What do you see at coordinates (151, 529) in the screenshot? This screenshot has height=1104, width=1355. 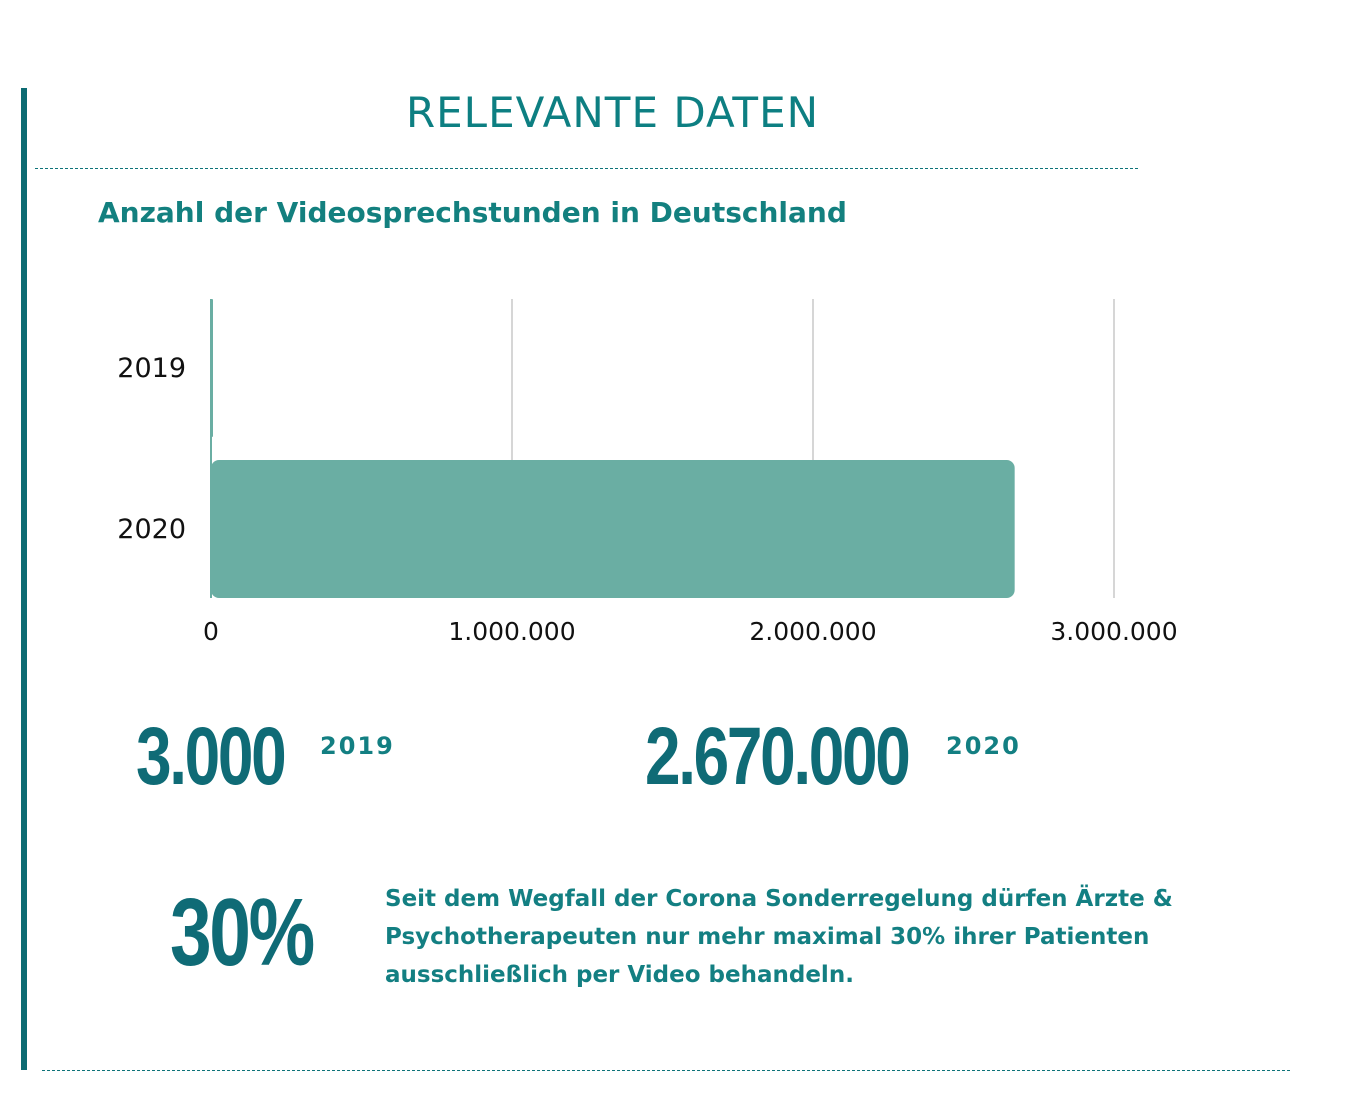 I see `y-tick-label-2020: 2020` at bounding box center [151, 529].